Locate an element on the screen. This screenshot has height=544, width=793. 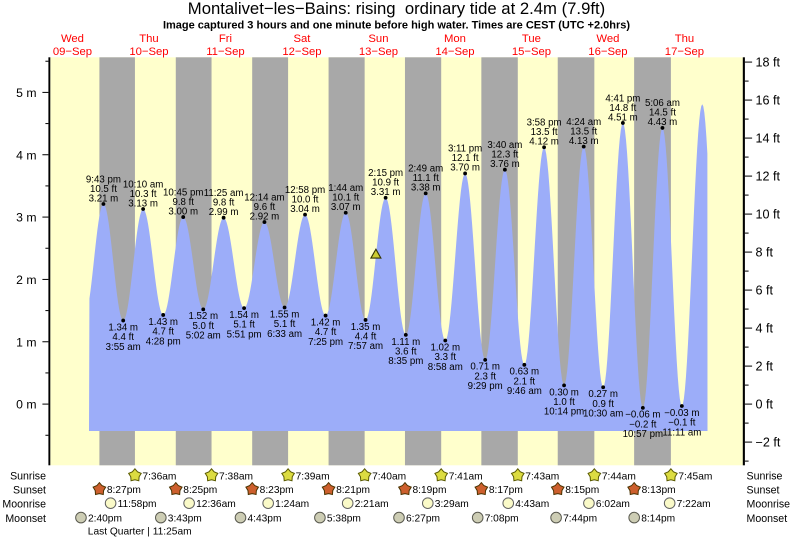
svg-text: 4:41 pm is located at coordinates (622, 98).